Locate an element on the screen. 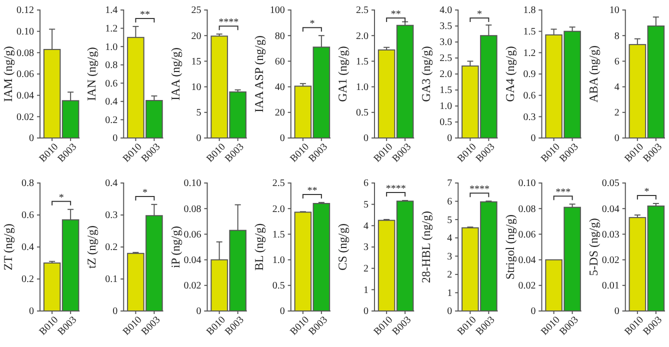 Image resolution: width=669 pixels, height=347 pixels. y-tick-label: 0.9 is located at coordinates (529, 74).